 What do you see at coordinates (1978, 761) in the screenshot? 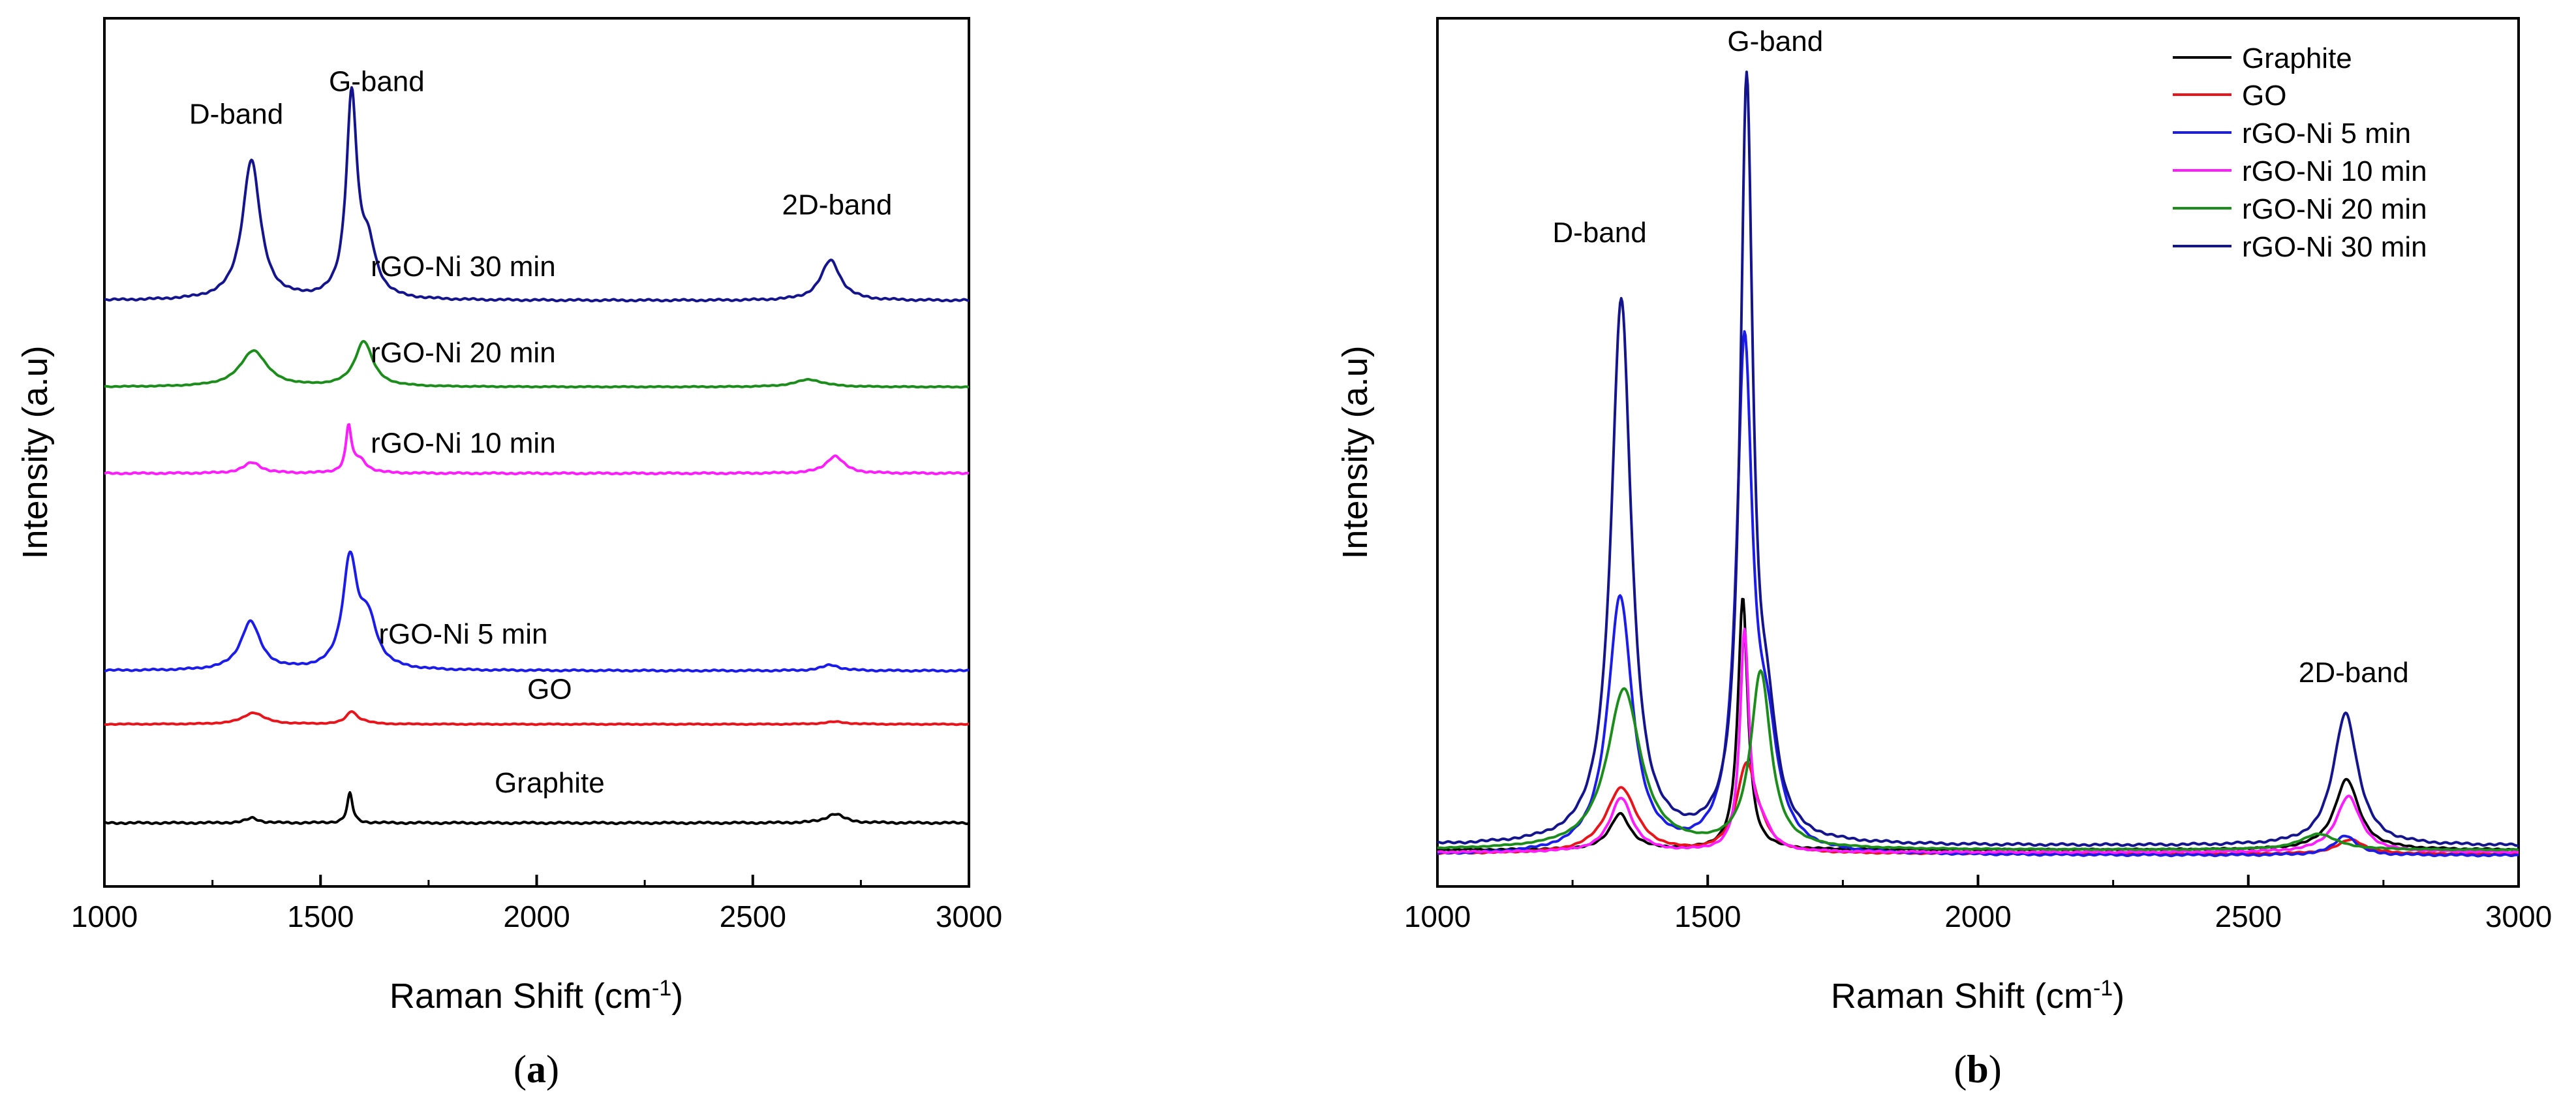
I see `series-line-rgo-ni-20-min-b` at bounding box center [1978, 761].